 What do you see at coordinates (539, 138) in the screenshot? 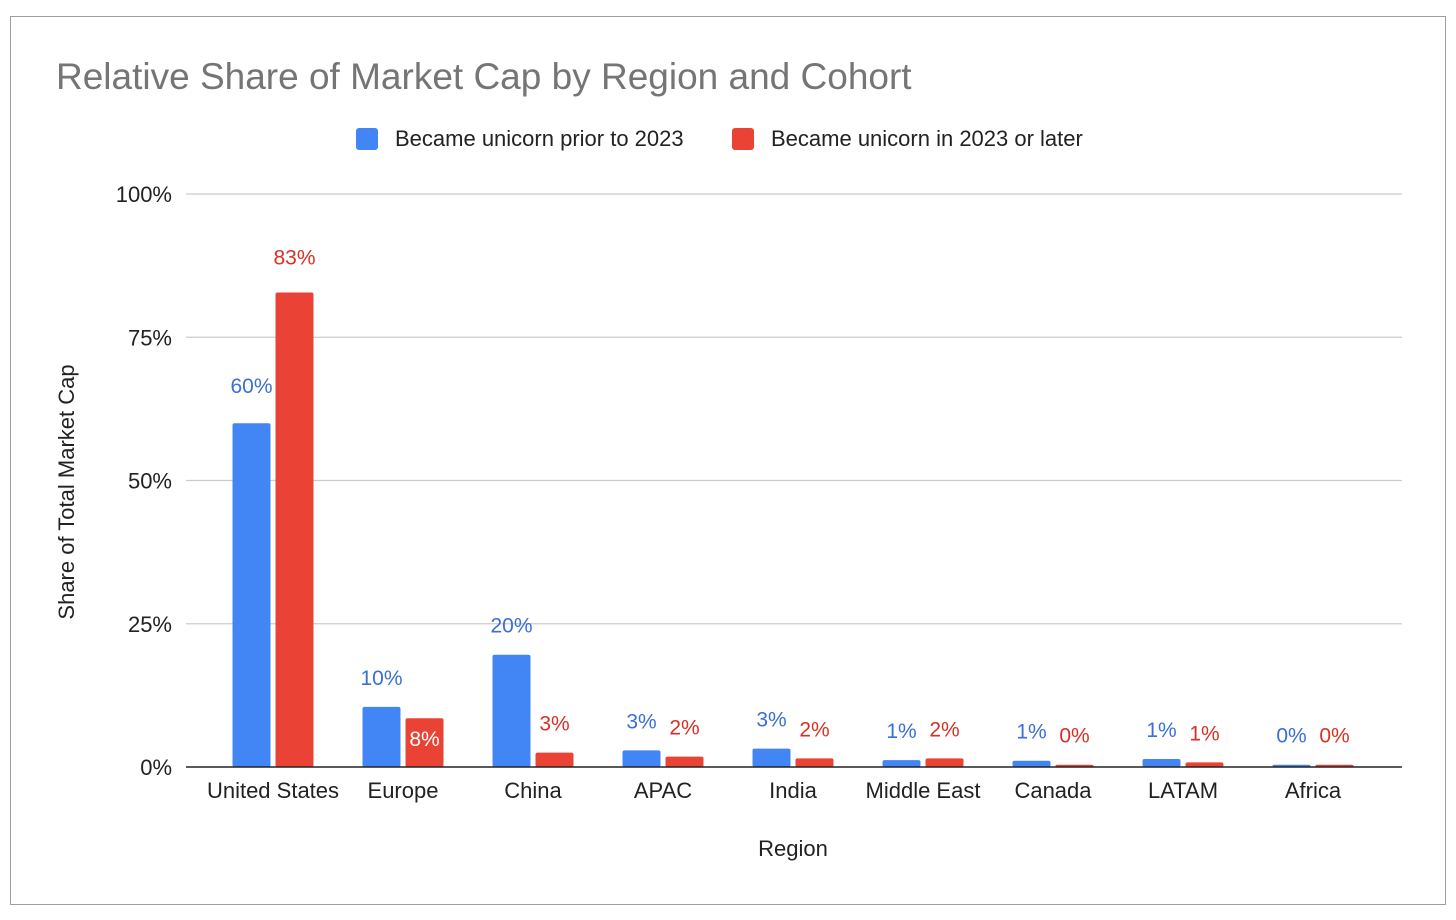
I see `legend-label-prior-2023: Became unicorn prior to 2023` at bounding box center [539, 138].